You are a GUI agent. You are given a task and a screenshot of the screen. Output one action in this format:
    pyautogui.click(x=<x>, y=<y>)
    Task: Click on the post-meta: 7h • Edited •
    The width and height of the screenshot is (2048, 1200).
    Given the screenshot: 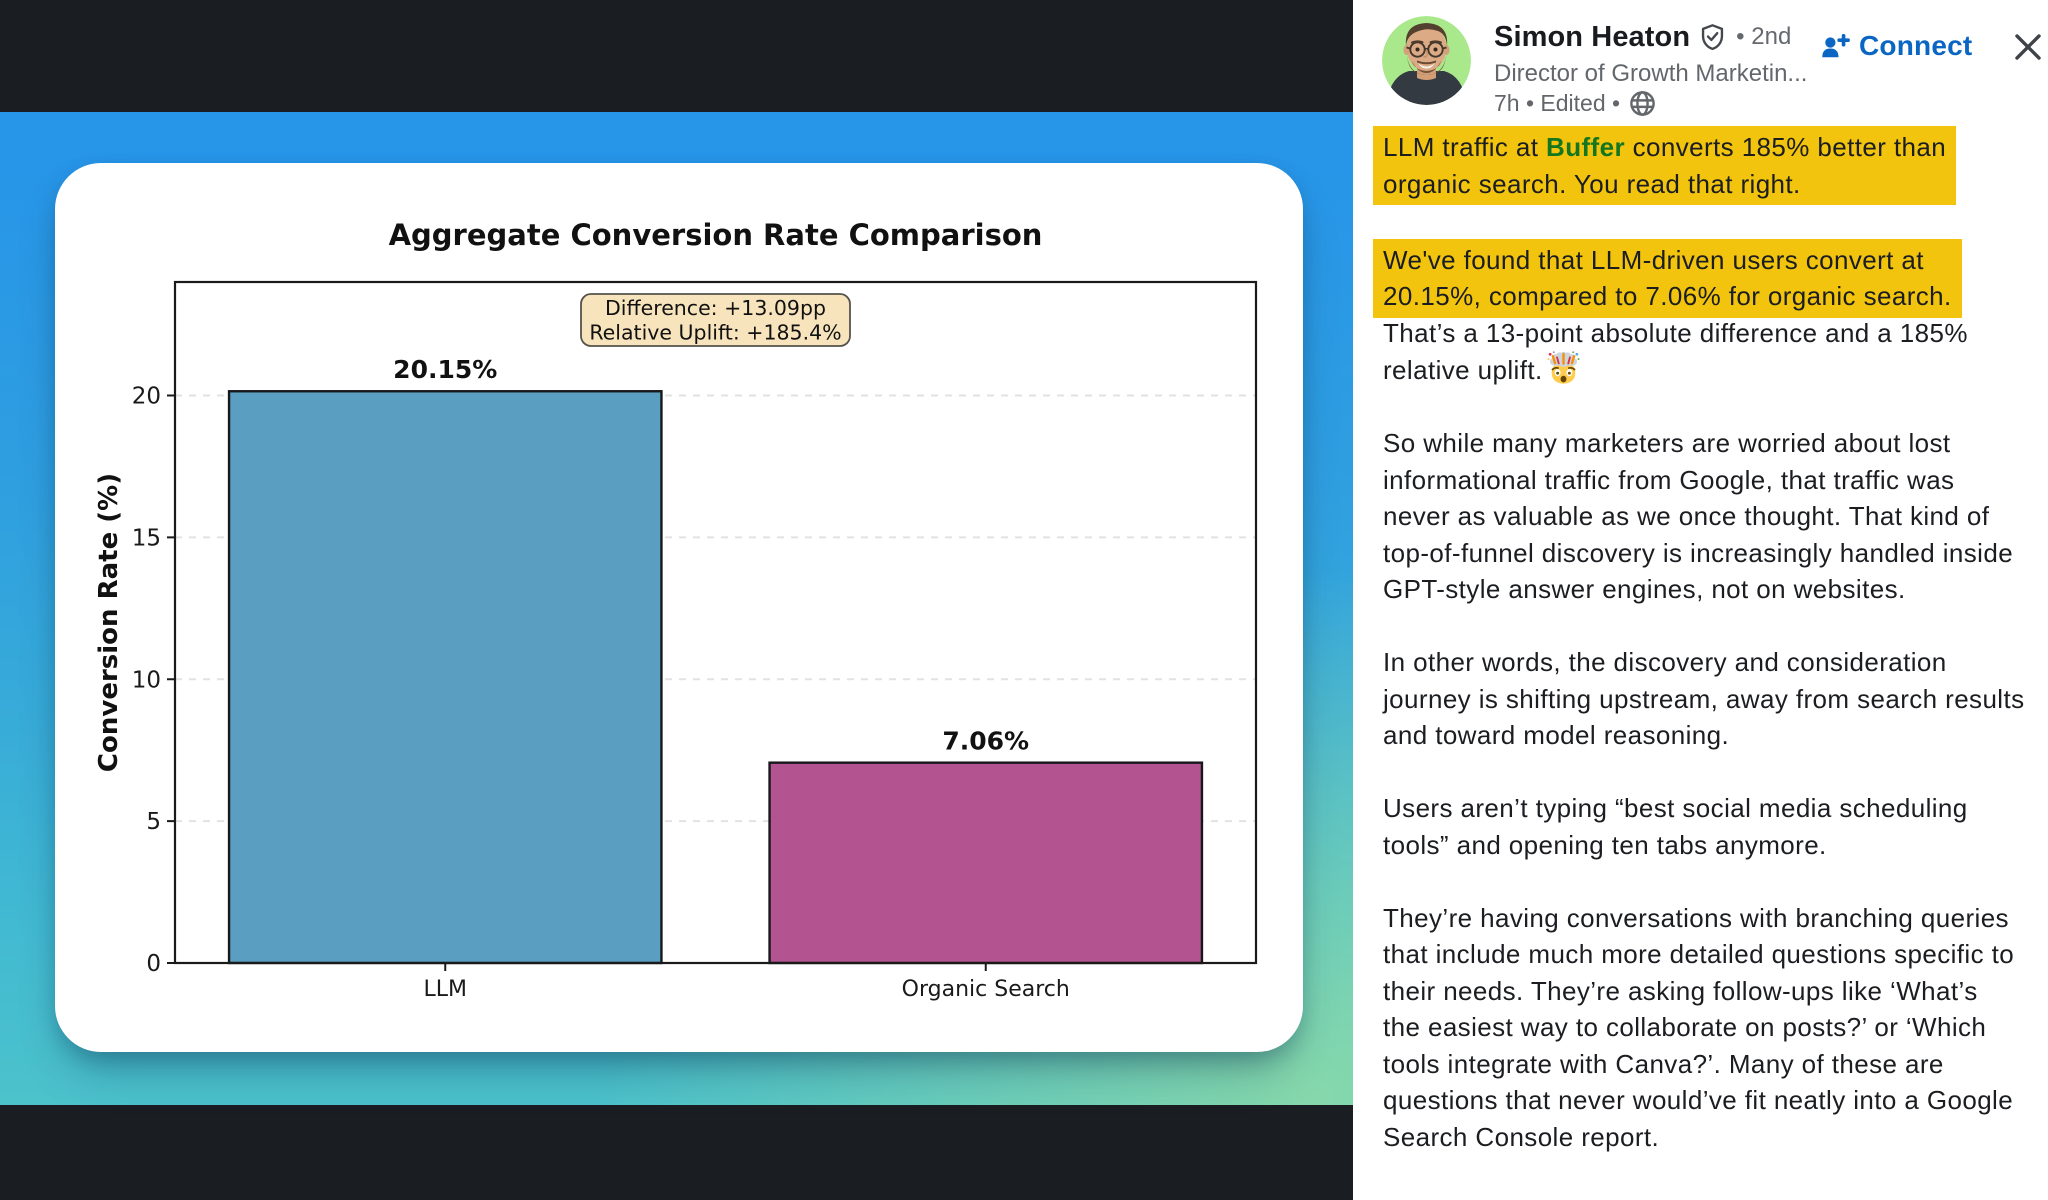 What is the action you would take?
    pyautogui.click(x=1575, y=103)
    